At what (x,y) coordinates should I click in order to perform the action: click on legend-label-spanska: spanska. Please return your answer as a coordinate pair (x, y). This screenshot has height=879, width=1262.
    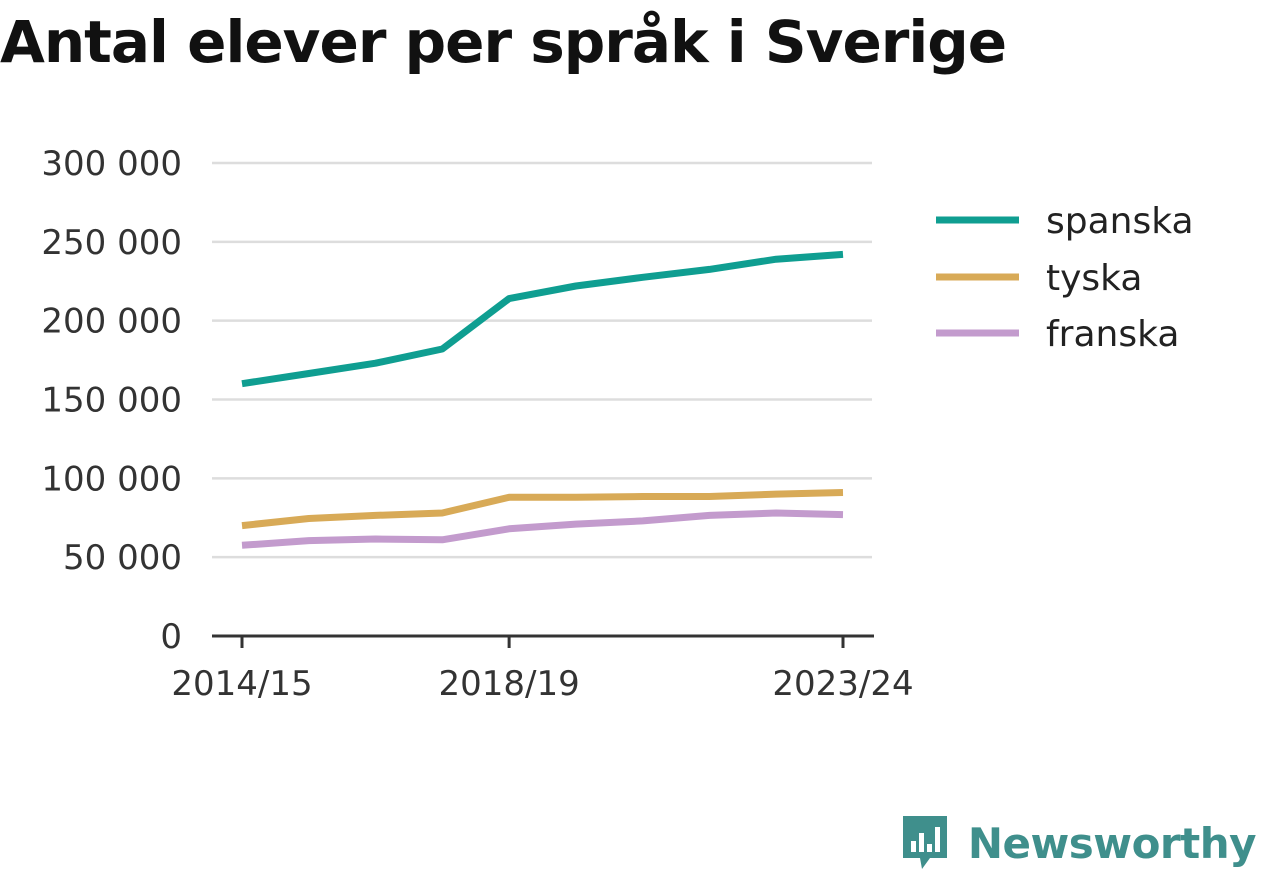
    Looking at the image, I should click on (1120, 221).